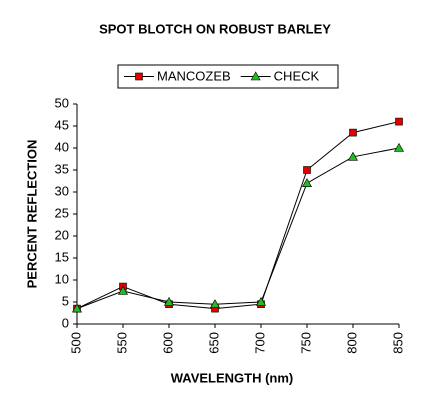 The height and width of the screenshot is (410, 430). I want to click on y-tick-label: 15, so click(62, 256).